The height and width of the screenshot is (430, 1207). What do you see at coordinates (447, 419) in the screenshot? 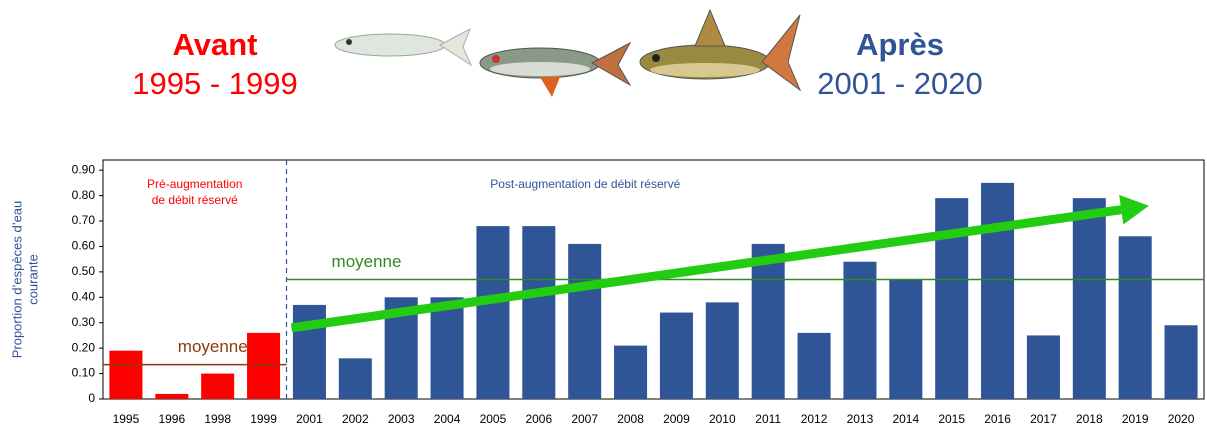
I see `x-tick-label: 2004` at bounding box center [447, 419].